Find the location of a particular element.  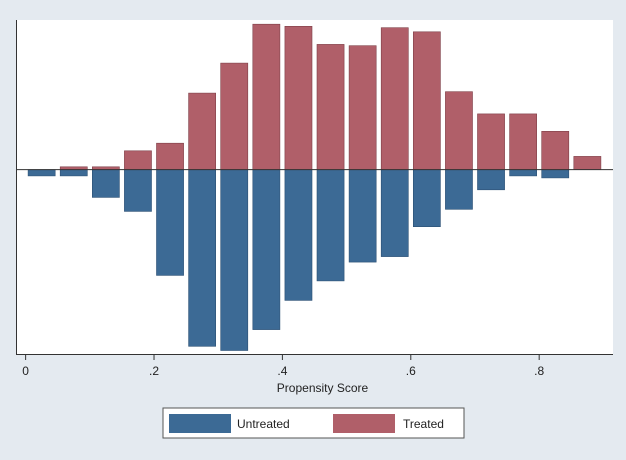

x-axis-ticks: 0 .2 .4 .6 .8 is located at coordinates (283, 366).